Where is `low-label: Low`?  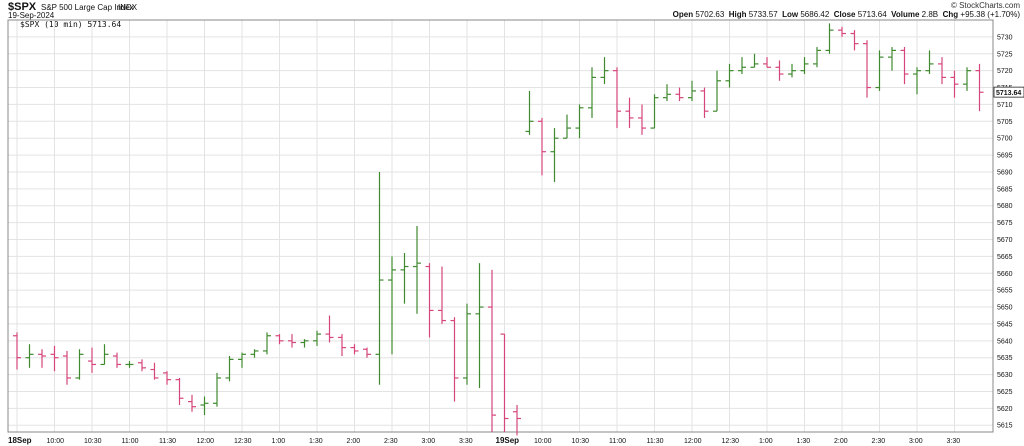 low-label: Low is located at coordinates (790, 14).